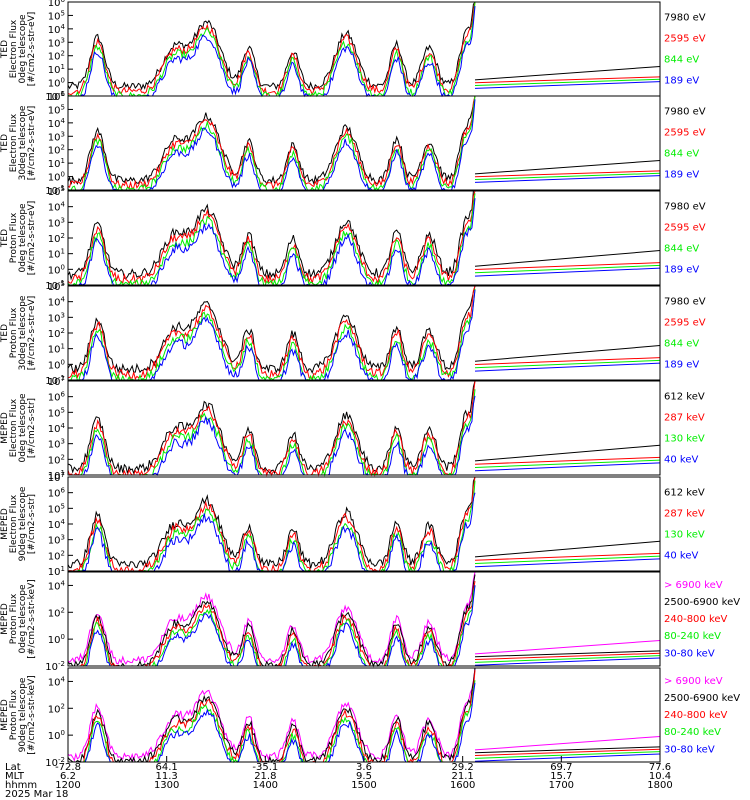 The height and width of the screenshot is (800, 750). I want to click on x-tick-lat: 29.2, so click(463, 767).